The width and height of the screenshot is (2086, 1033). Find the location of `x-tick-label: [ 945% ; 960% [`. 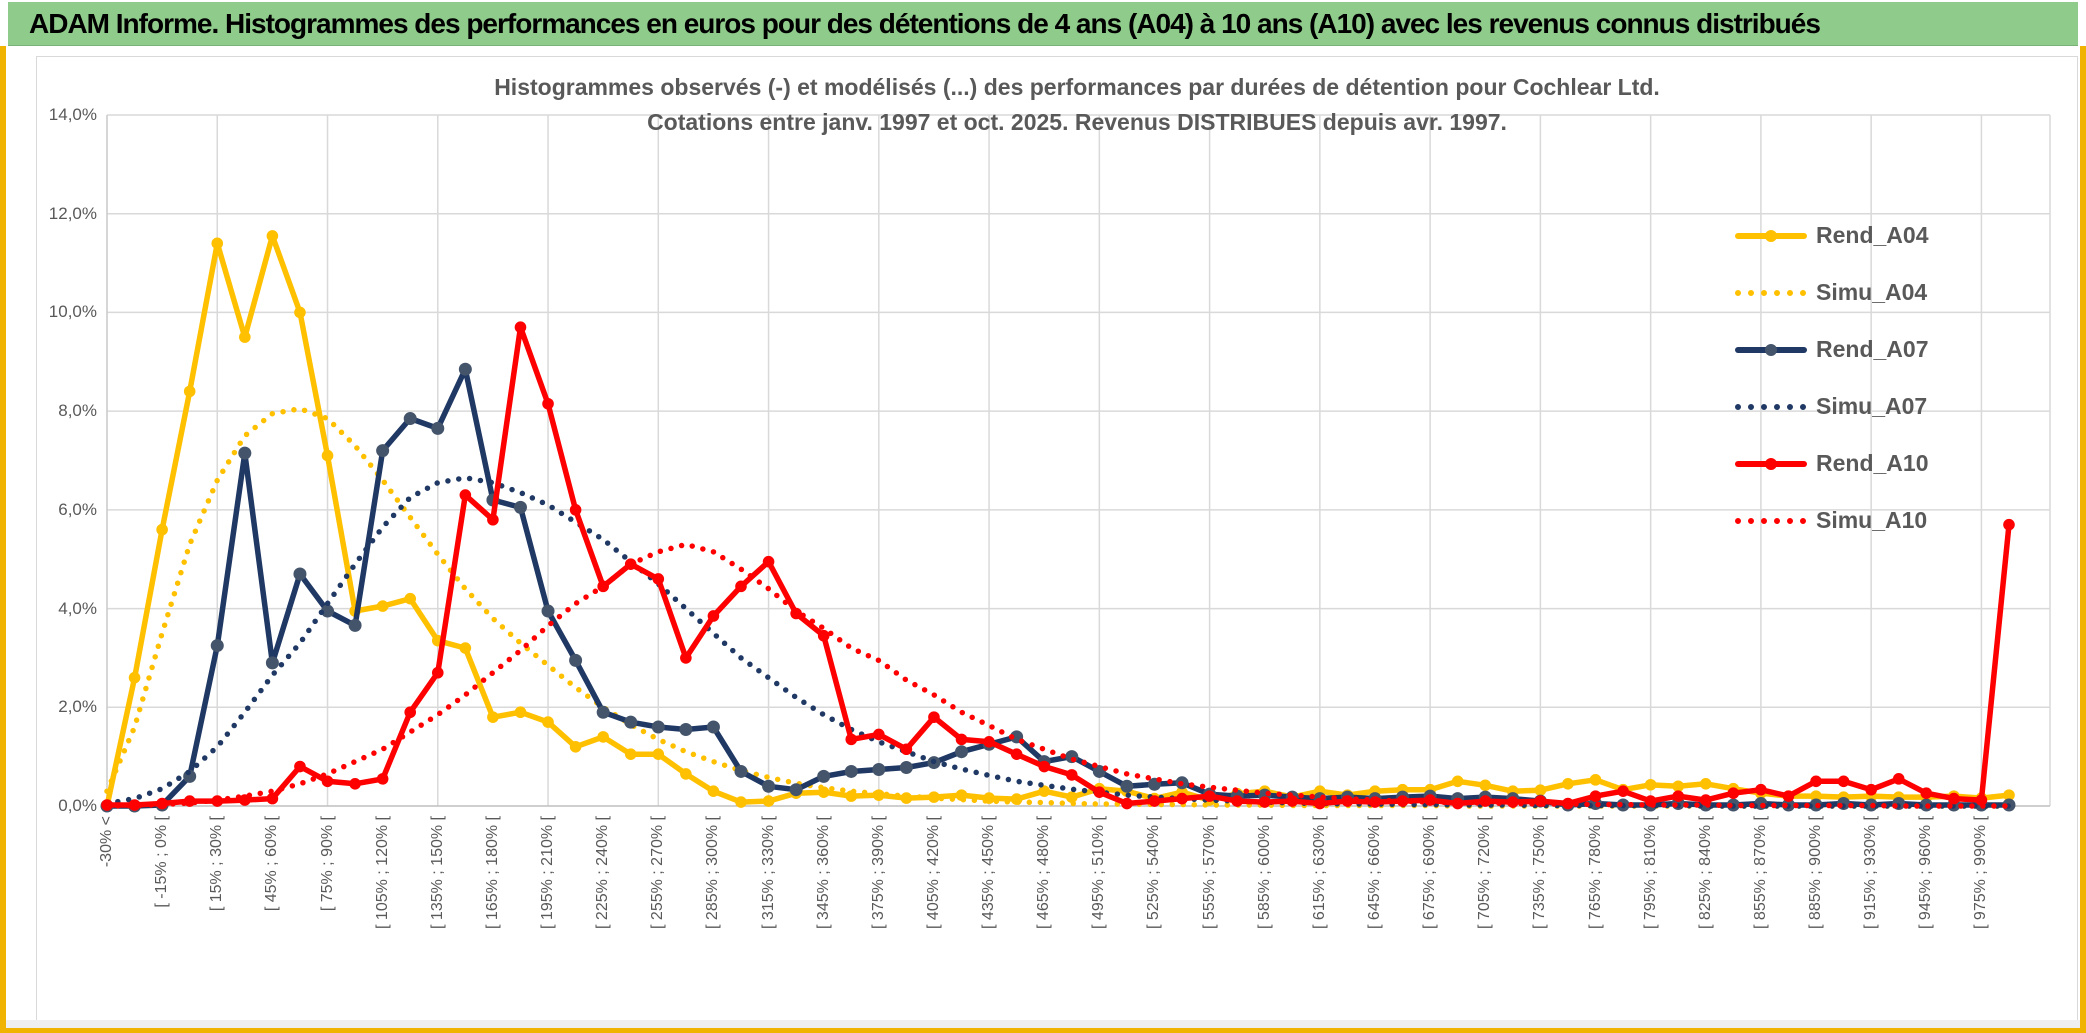

x-tick-label: [ 945% ; 960% [ is located at coordinates (1926, 872).